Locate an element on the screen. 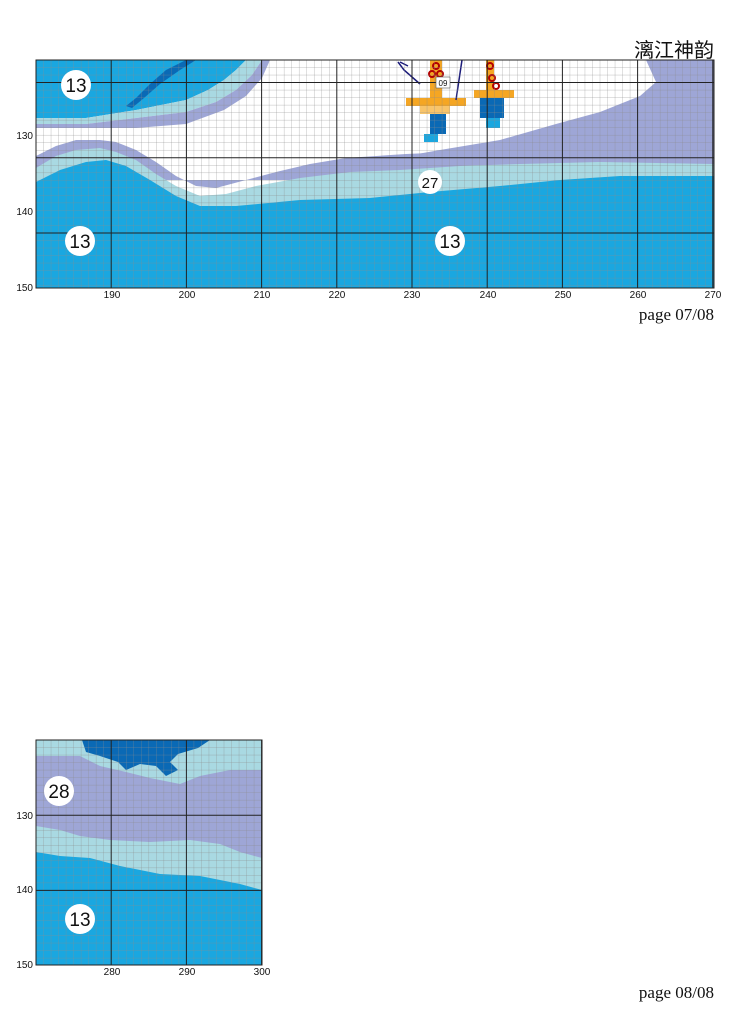 This screenshot has height=1027, width=750. panel-1-x-axis: 190 200 210 220 230 240 250 260 270 is located at coordinates (413, 295).